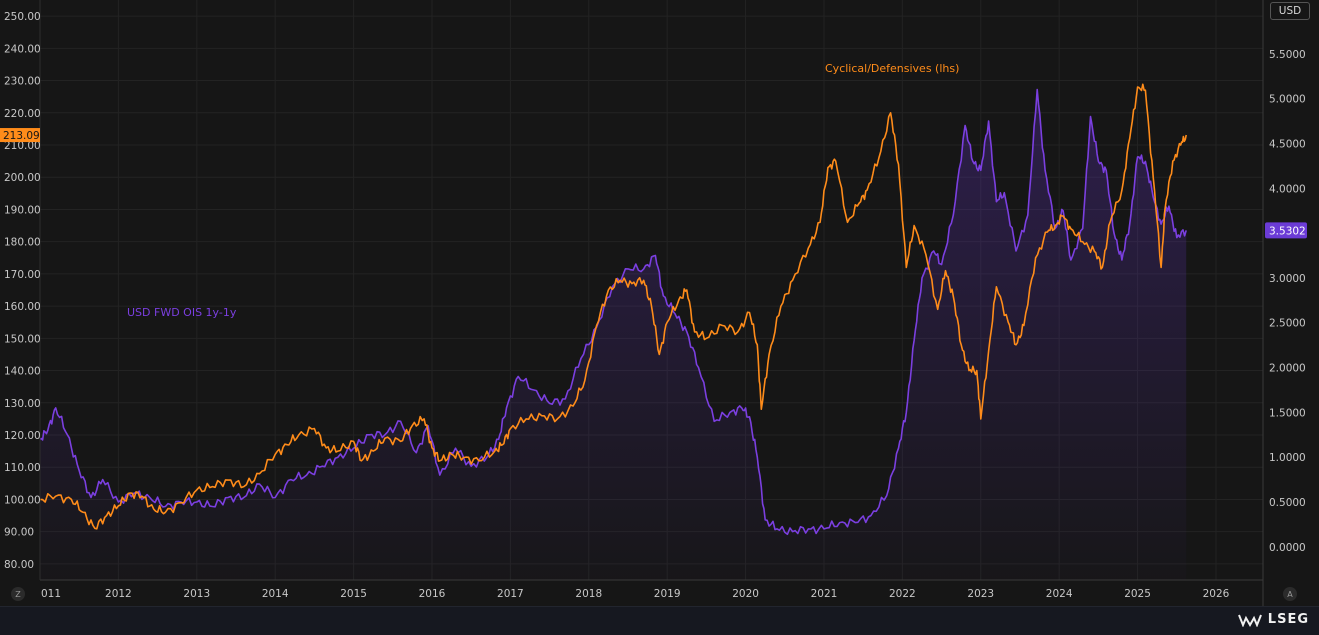  I want to click on left-tick-label-7: 150.00, so click(22, 339).